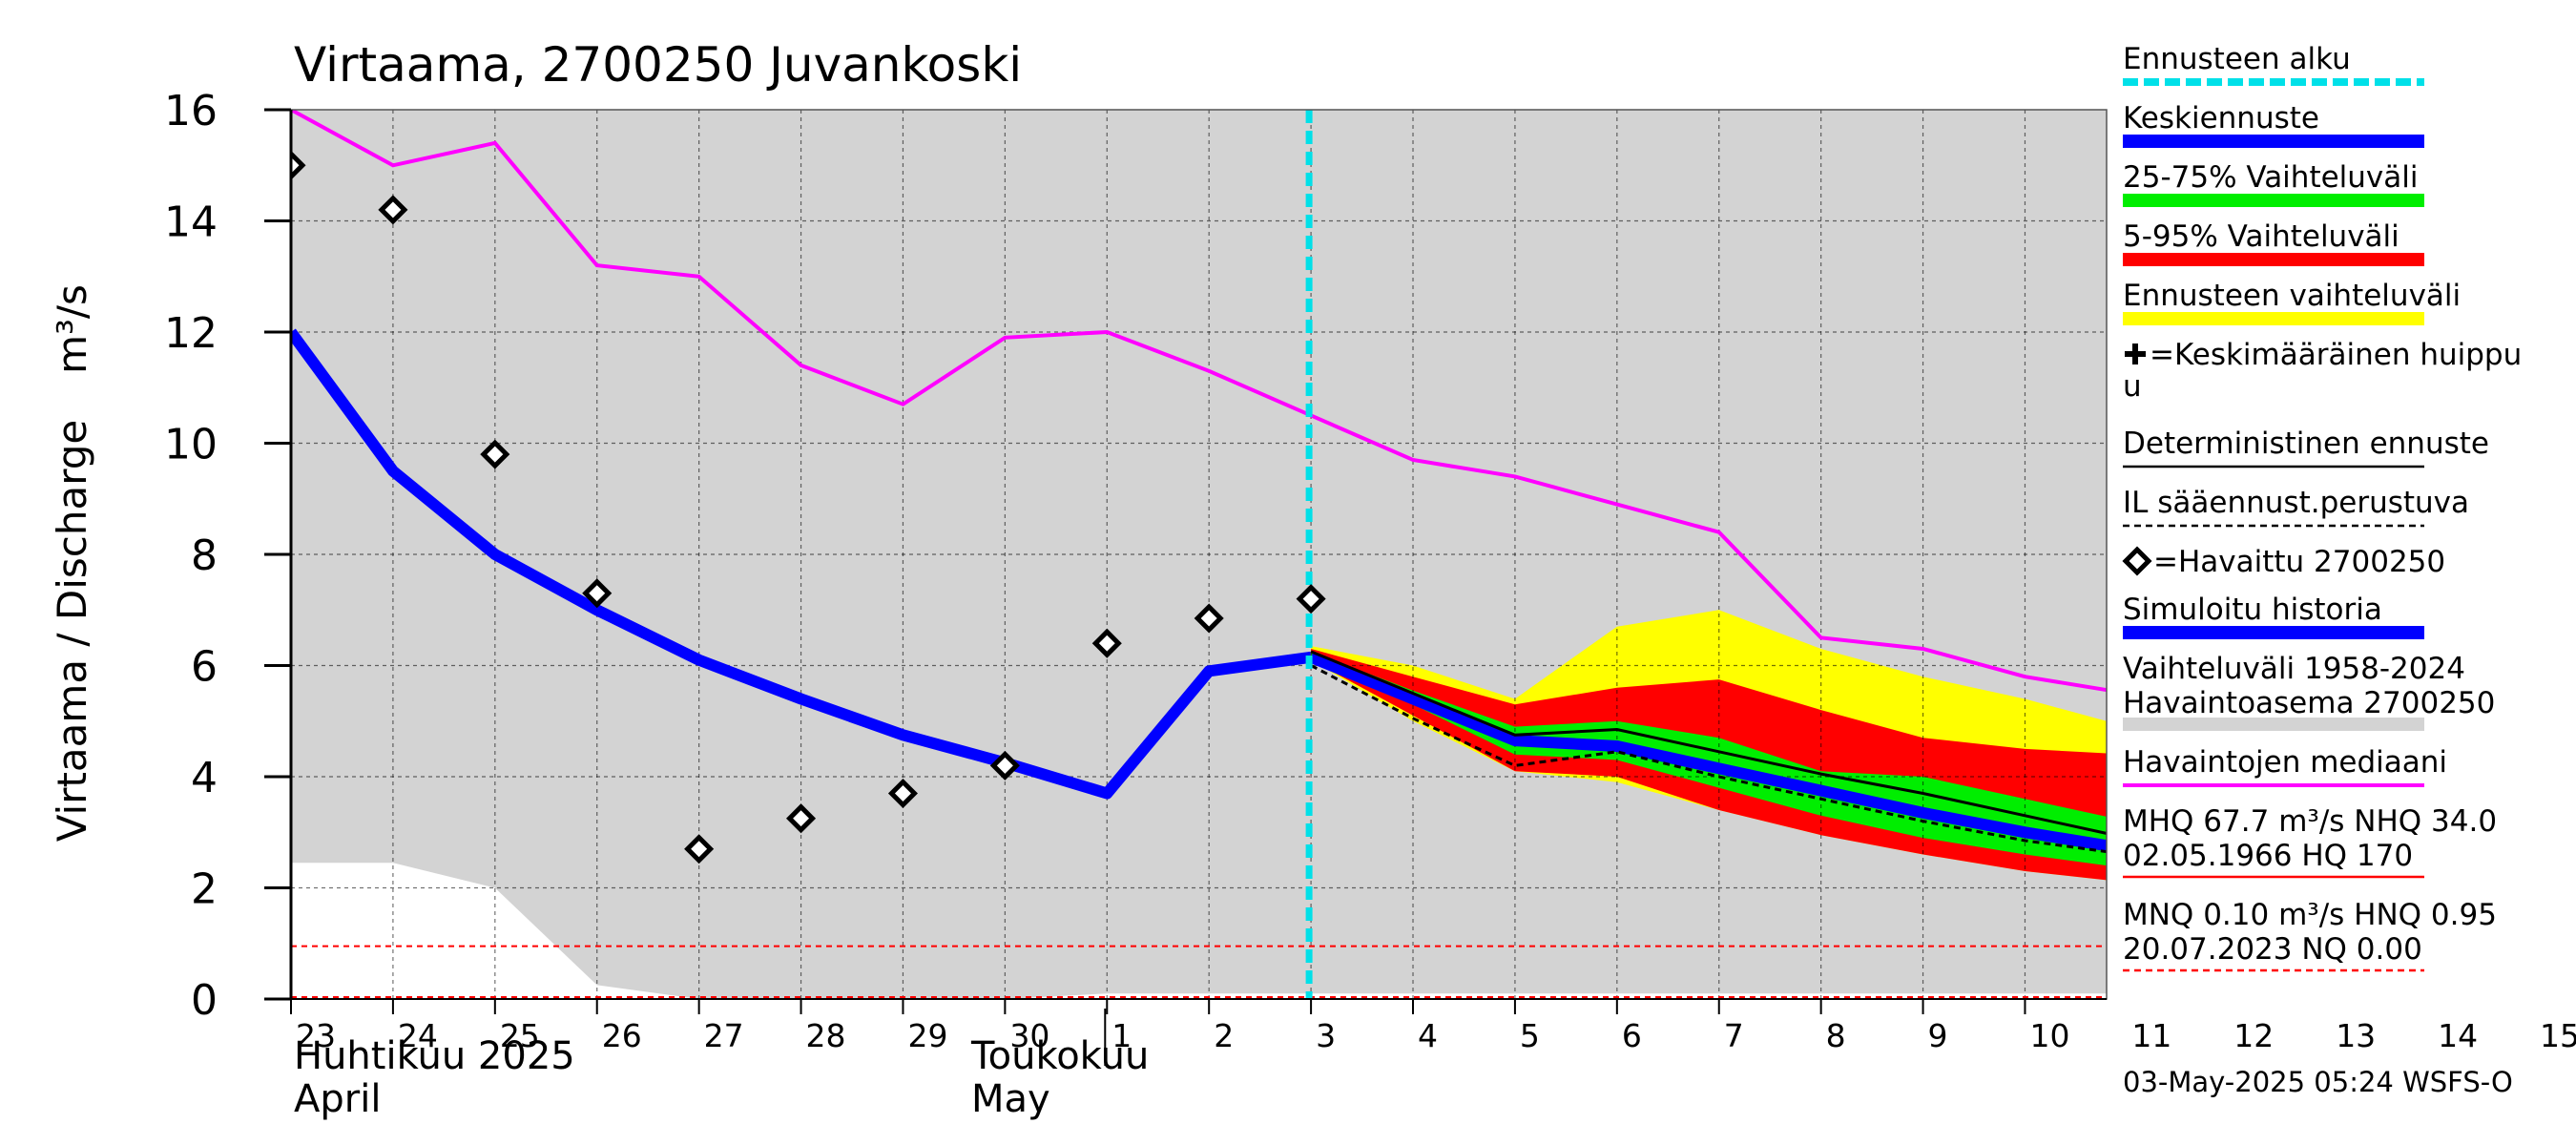  What do you see at coordinates (2261, 237) in the screenshot?
I see `legend-label: 5-95% Vaihteluväli` at bounding box center [2261, 237].